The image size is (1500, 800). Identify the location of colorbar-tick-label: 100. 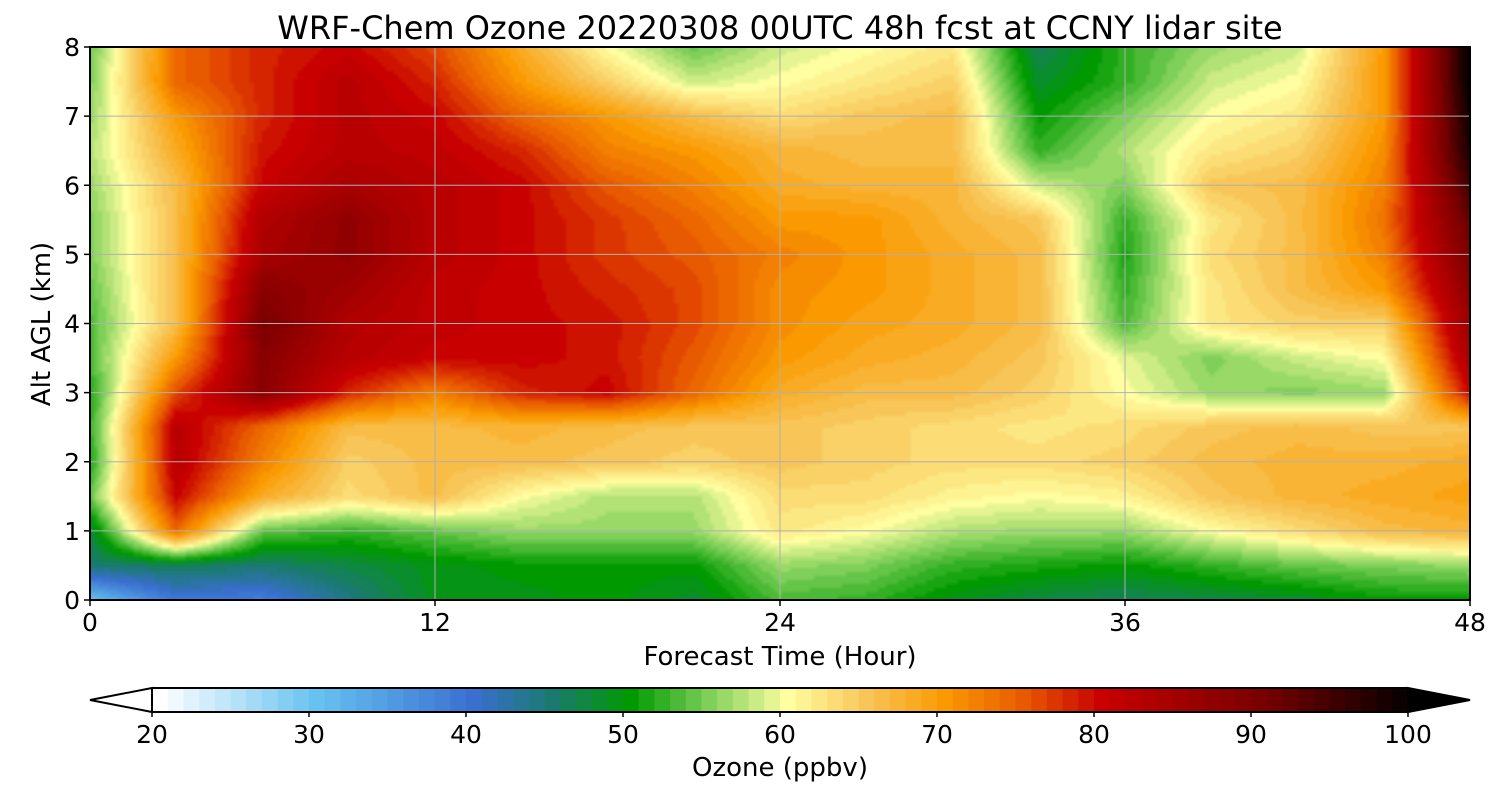
(1408, 734).